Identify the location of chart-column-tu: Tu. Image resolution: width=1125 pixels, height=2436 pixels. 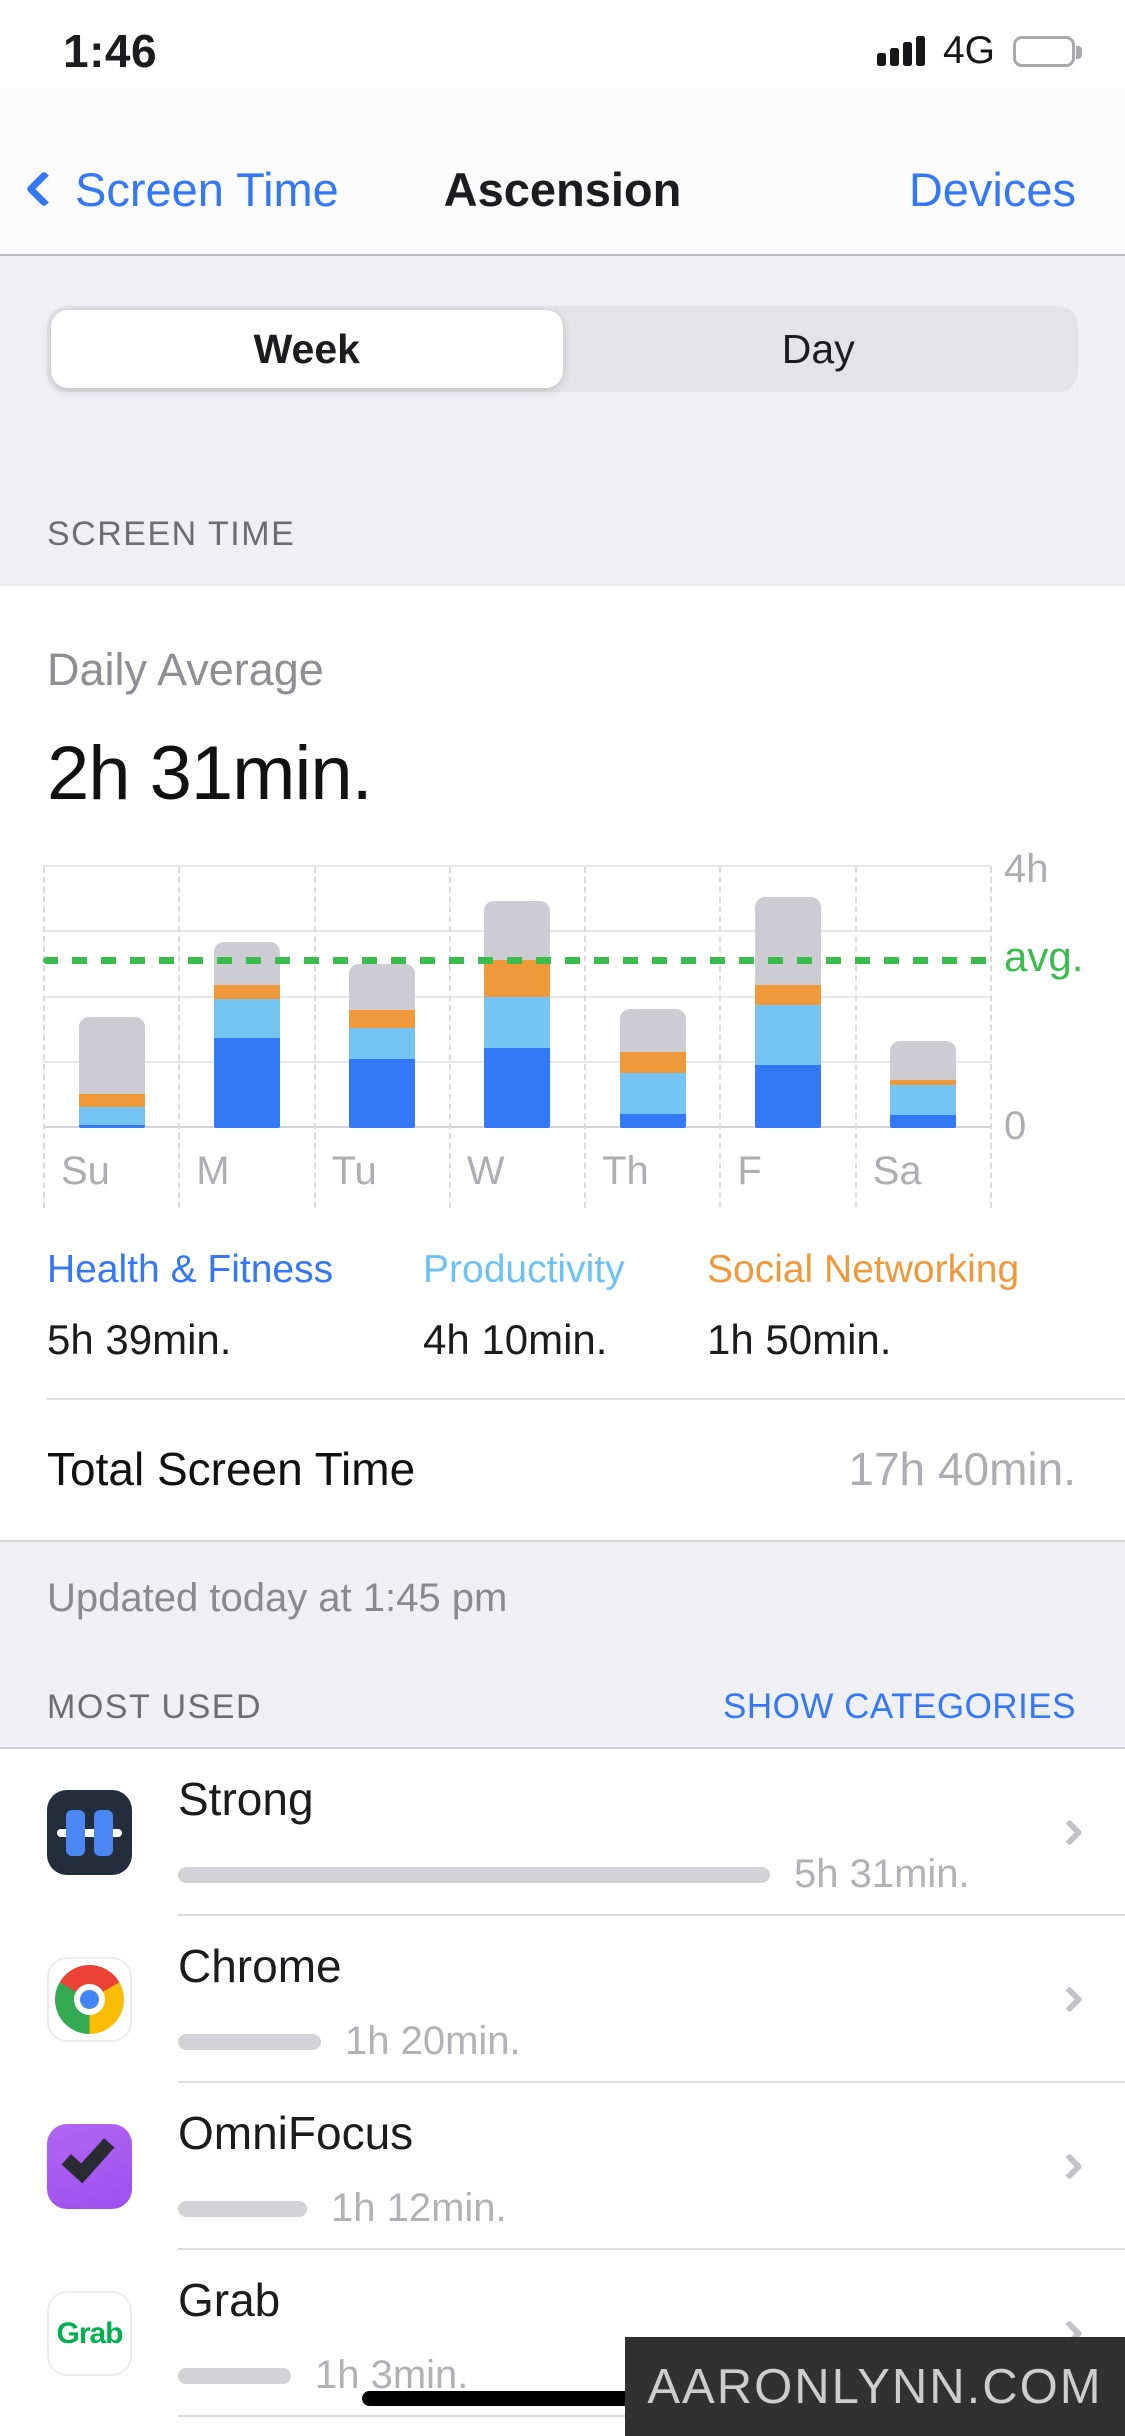
(381, 1037).